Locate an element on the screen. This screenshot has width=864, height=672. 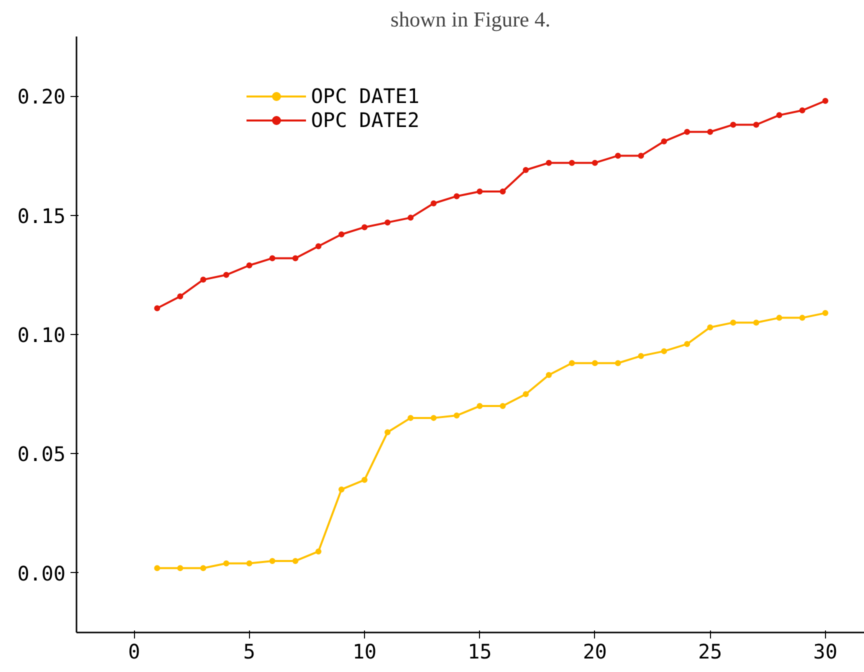
y-tick-label: 0.10 is located at coordinates (41, 335).